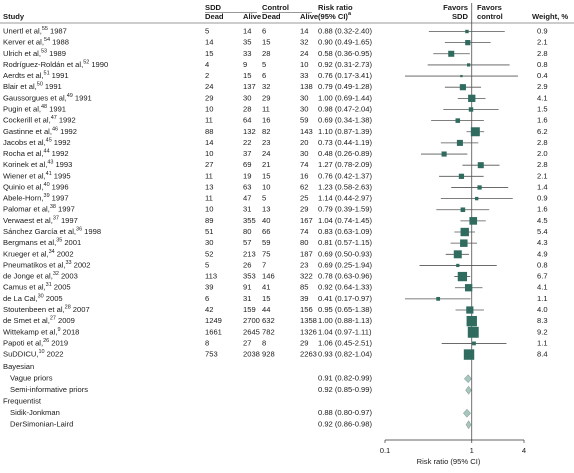 The image size is (574, 473). I want to click on risk-ratio-ci: 0.88 (0.80-0.97), so click(345, 412).